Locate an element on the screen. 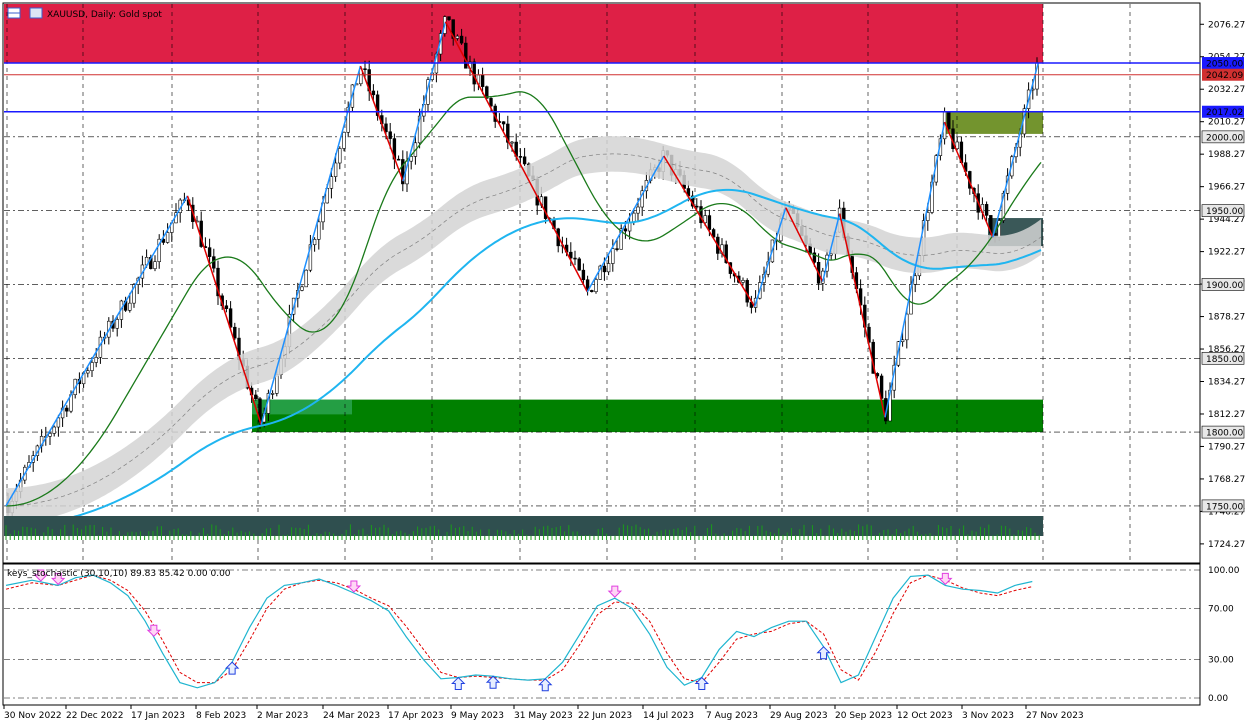  price-tag-label: 2050.00 is located at coordinates (1224, 65).